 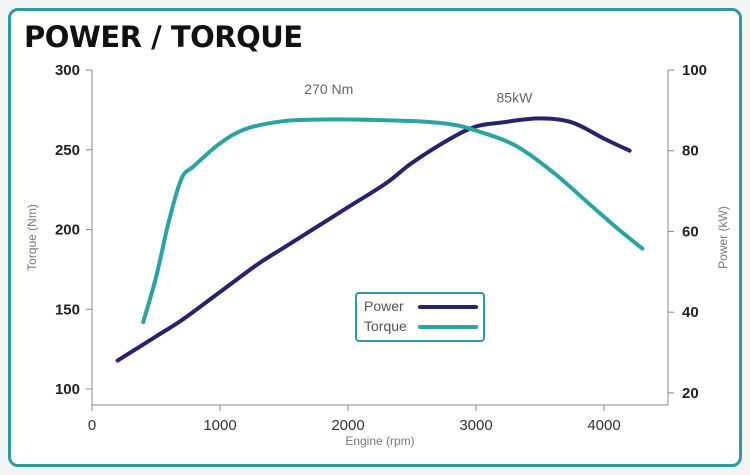 I want to click on x-axis-label: Engine (rpm), so click(x=379, y=441).